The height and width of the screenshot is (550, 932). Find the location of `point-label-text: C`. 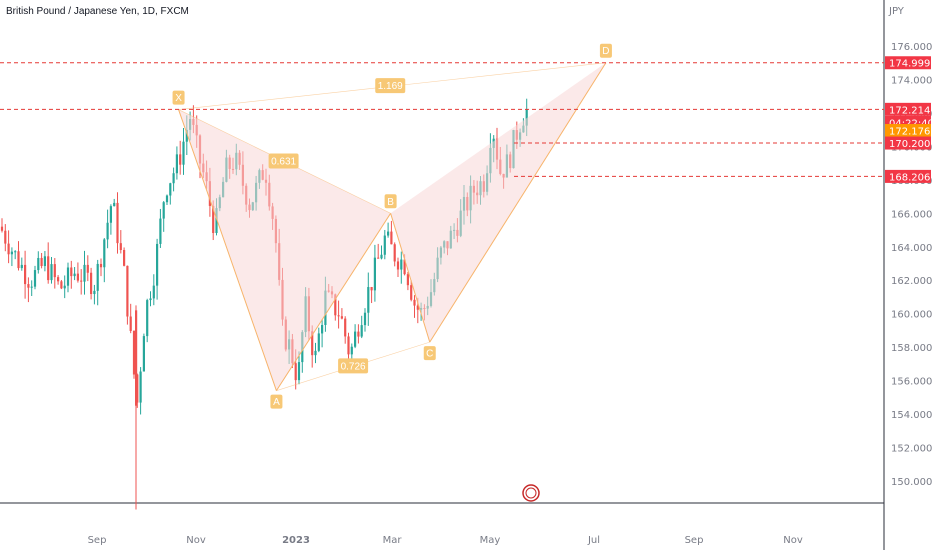

point-label-text: C is located at coordinates (429, 354).